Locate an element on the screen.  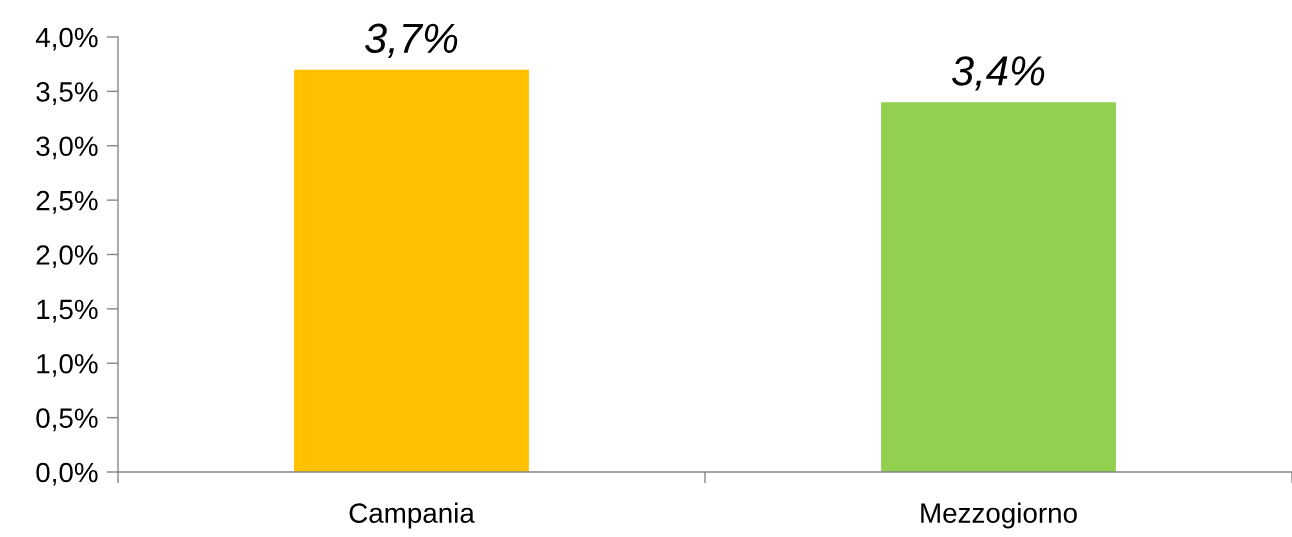
data-label: 3,7% is located at coordinates (411, 40).